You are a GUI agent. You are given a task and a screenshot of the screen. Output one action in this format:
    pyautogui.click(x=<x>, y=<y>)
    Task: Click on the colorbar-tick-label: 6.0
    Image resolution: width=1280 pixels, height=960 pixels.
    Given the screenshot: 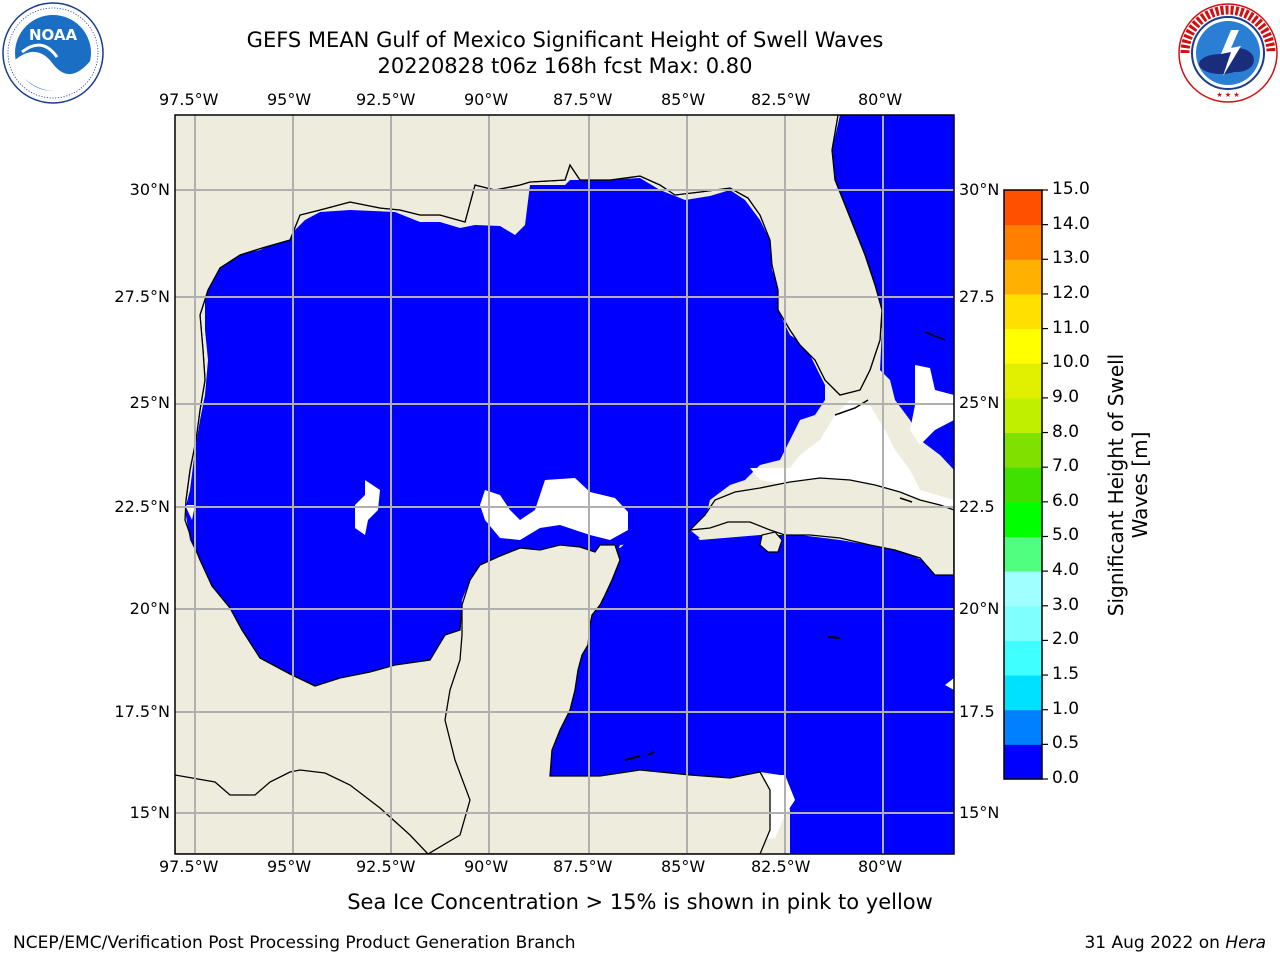 What is the action you would take?
    pyautogui.click(x=1066, y=500)
    